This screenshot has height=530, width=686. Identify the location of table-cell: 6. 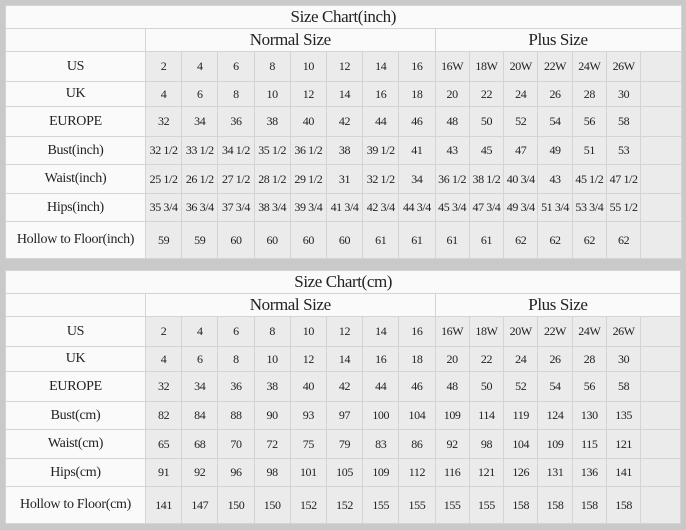
(200, 359).